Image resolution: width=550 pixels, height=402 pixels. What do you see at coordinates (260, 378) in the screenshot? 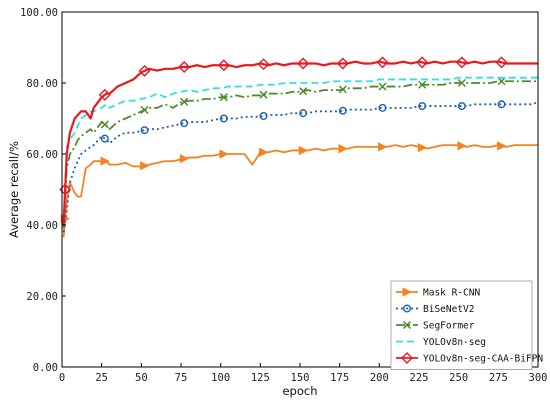
I see `x-tick-label: 125` at bounding box center [260, 378].